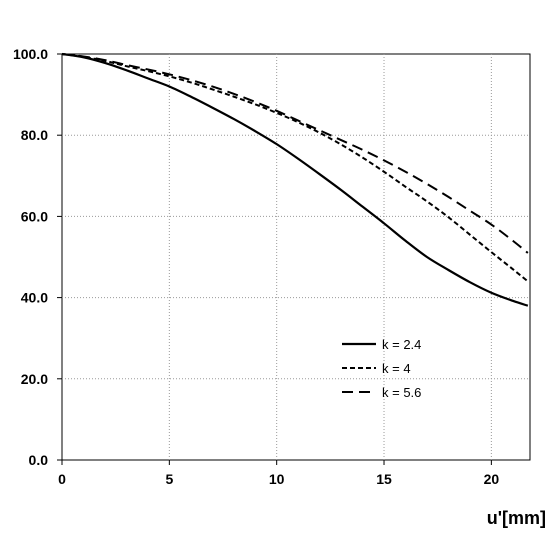 This screenshot has width=559, height=543. Describe the element at coordinates (401, 392) in the screenshot. I see `legend-label: k = 5.6` at that location.